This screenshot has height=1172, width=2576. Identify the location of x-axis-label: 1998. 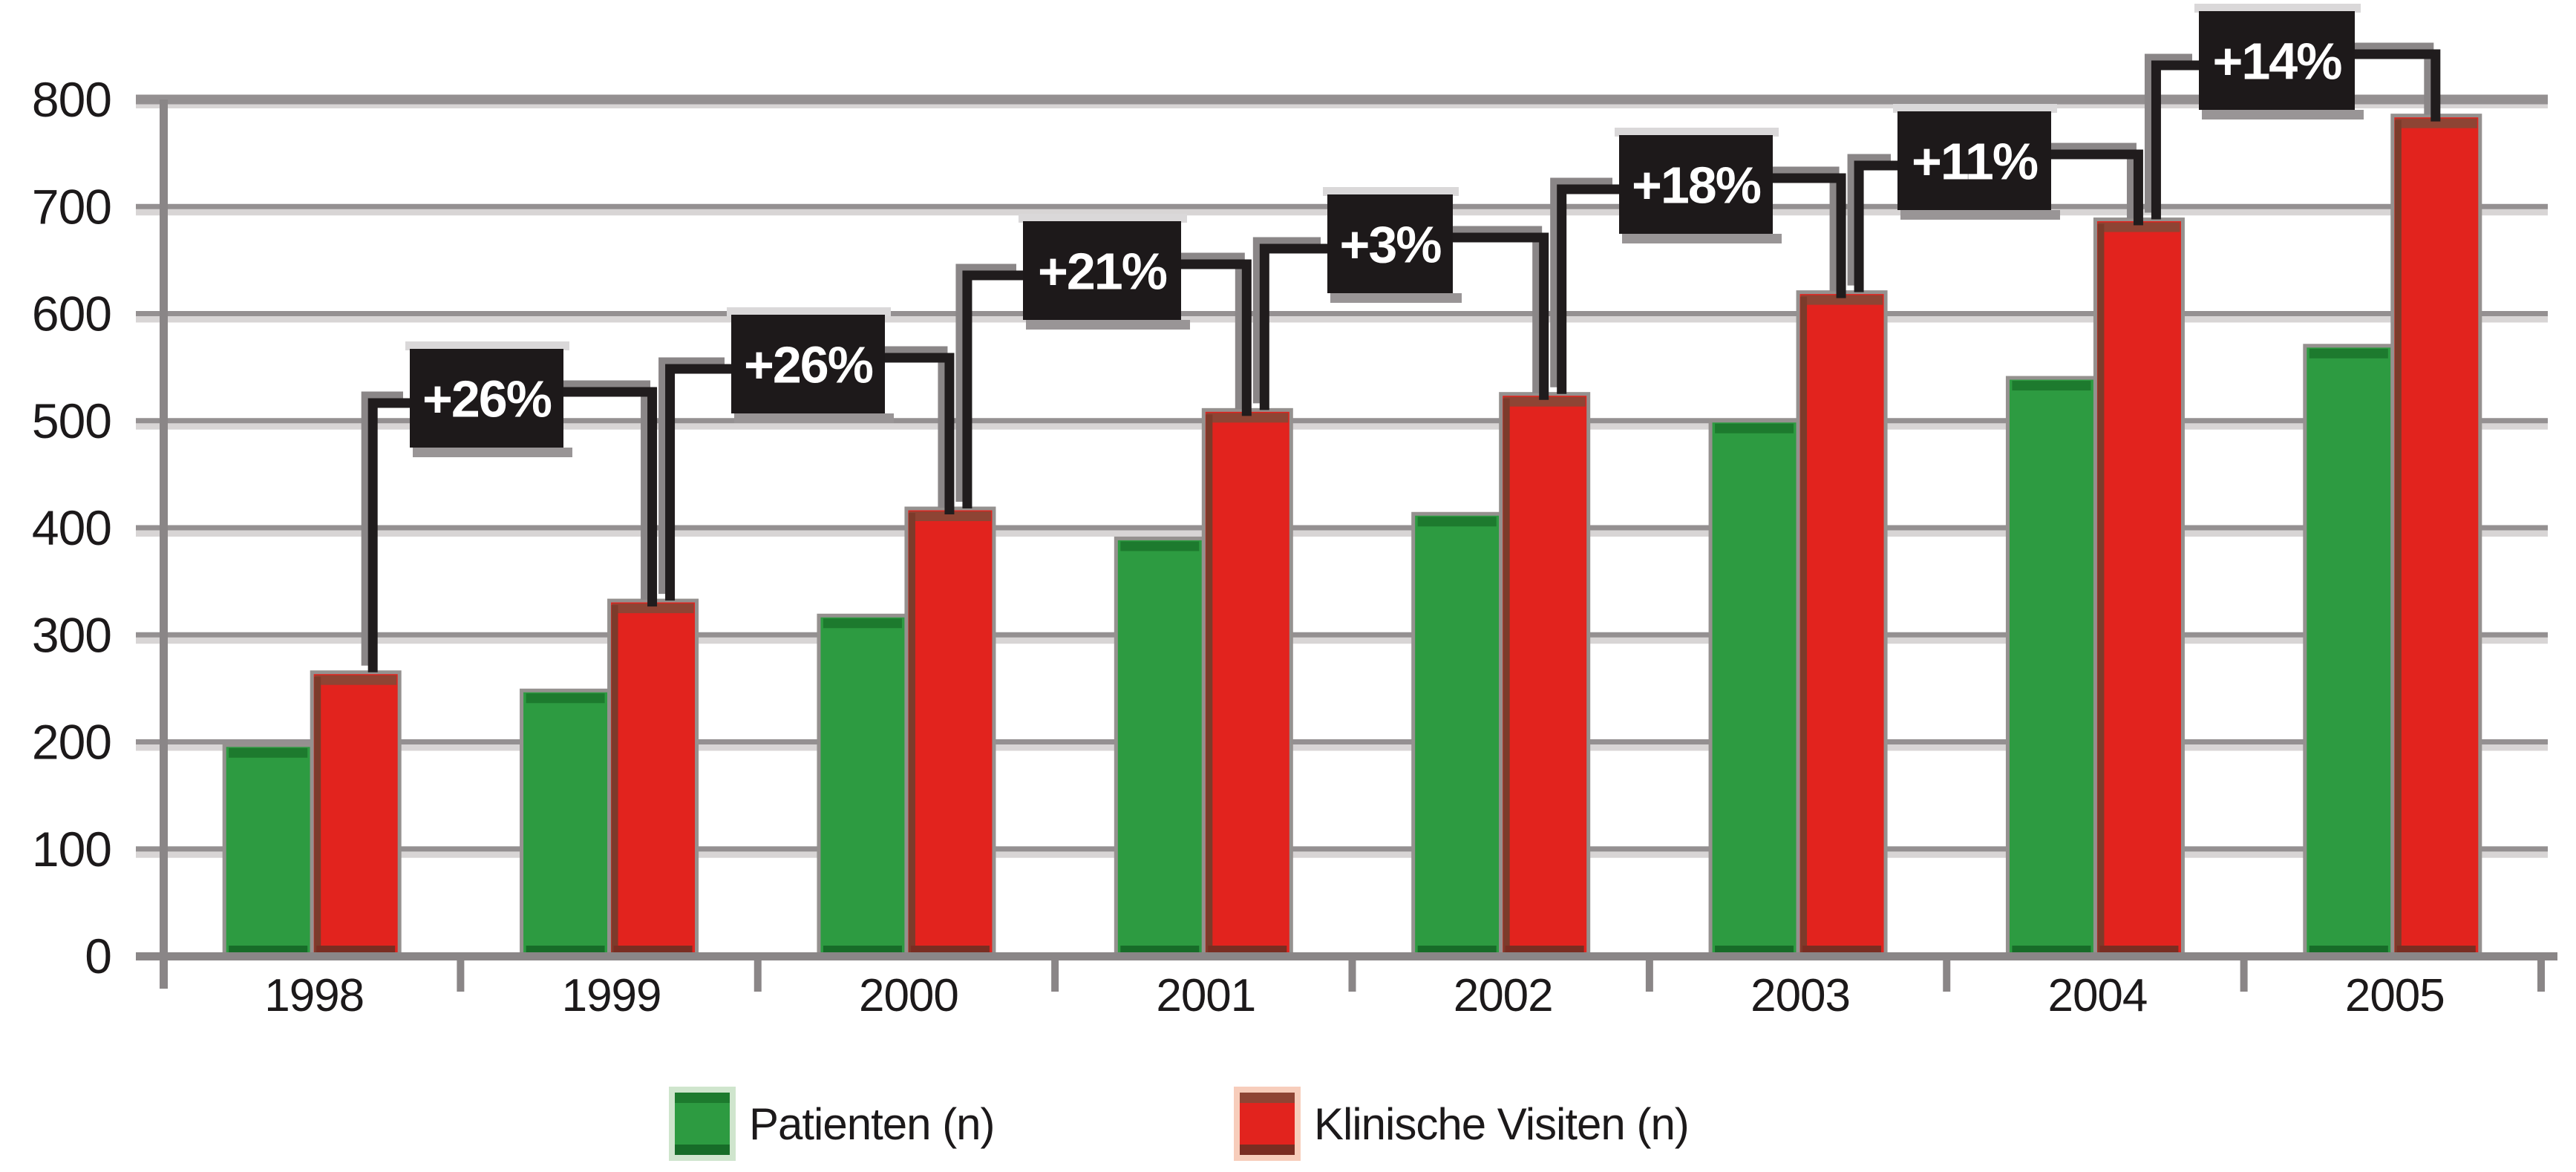
(314, 995).